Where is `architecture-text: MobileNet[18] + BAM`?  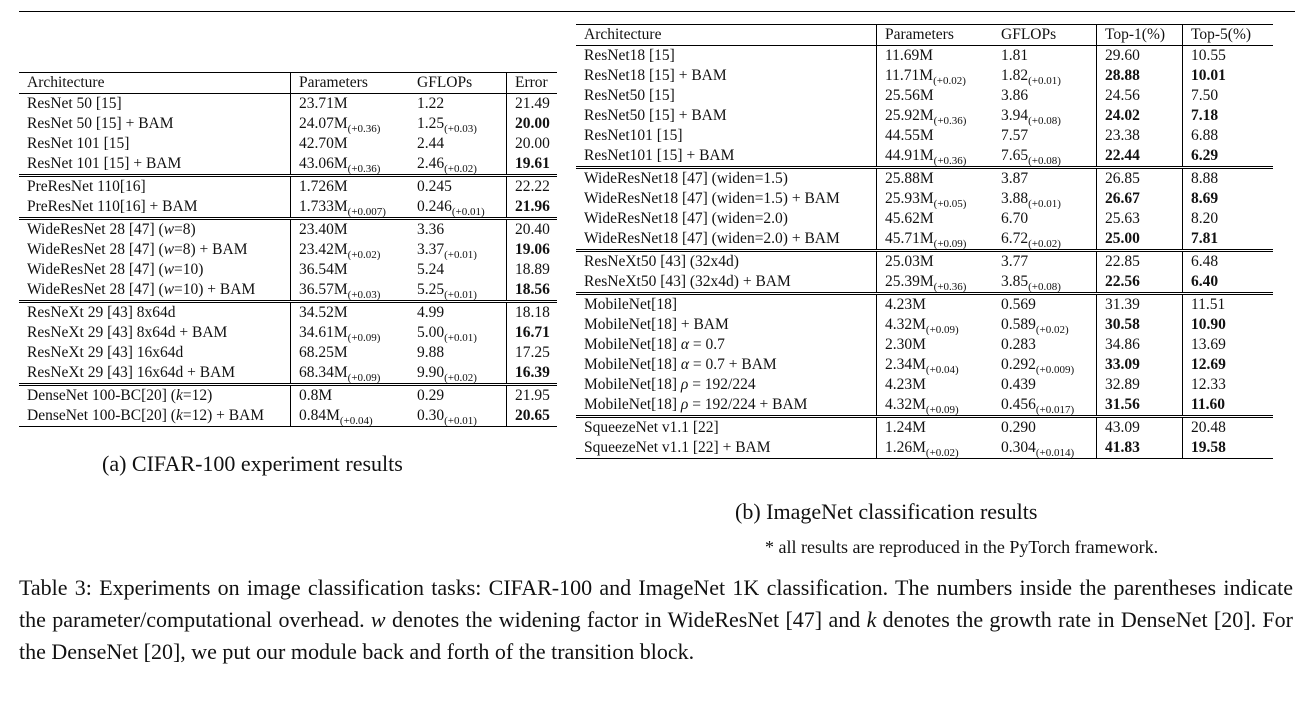 architecture-text: MobileNet[18] + BAM is located at coordinates (656, 324).